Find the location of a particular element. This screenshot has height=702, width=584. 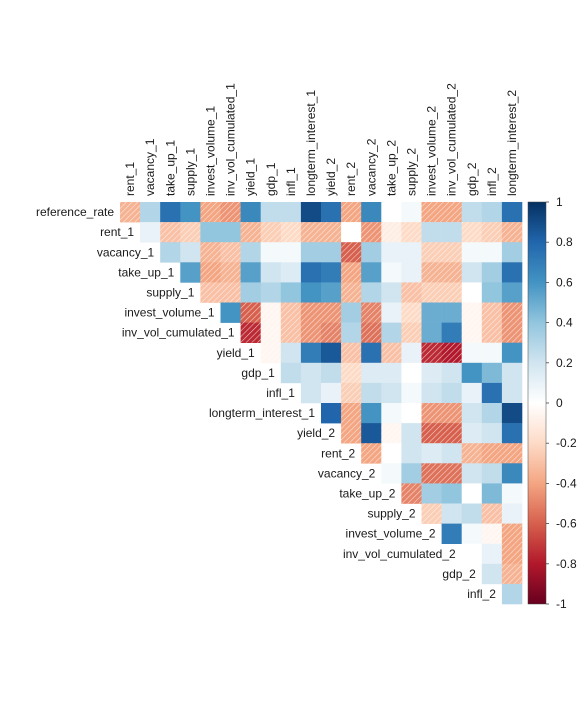

row-label-take_up_1: take_up_1 is located at coordinates (146, 272).